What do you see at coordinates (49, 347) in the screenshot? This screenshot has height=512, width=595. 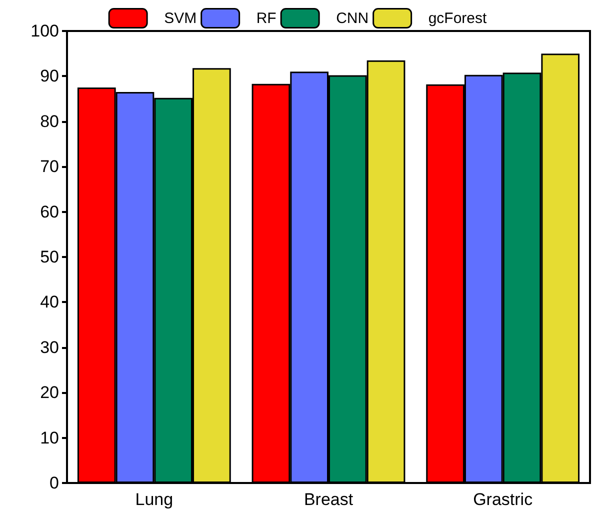 I see `y-tick-label: 30` at bounding box center [49, 347].